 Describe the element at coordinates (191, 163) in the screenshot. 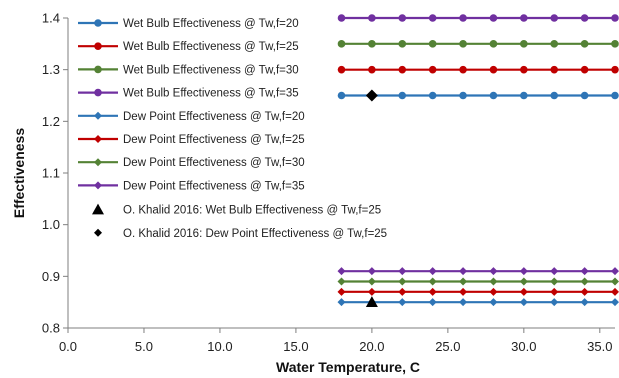

I see `legend-entry-7: Dew Point Effectiveness @ Tw,f=30` at that location.